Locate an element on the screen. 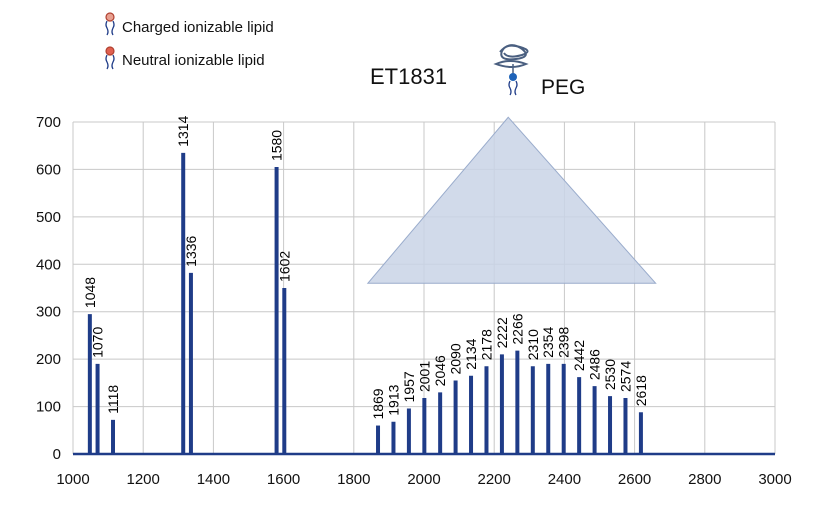 The image size is (817, 510). peg-molecule-icon is located at coordinates (511, 70).